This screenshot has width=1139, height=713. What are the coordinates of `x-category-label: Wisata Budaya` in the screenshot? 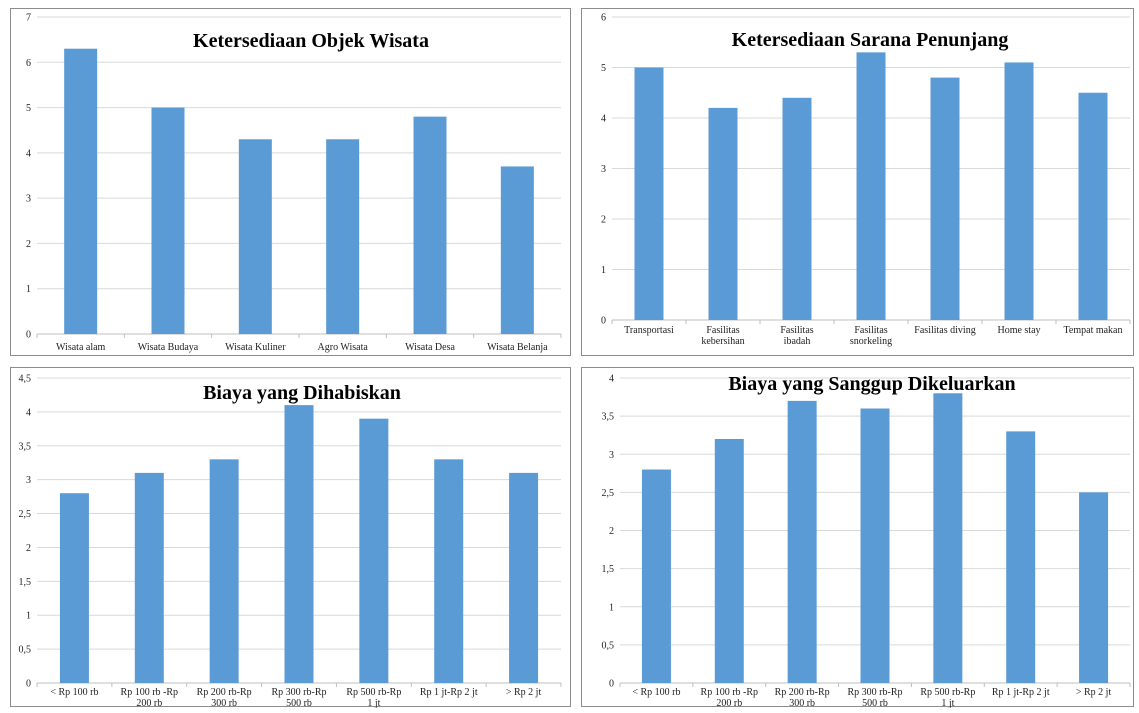 It's located at (168, 347).